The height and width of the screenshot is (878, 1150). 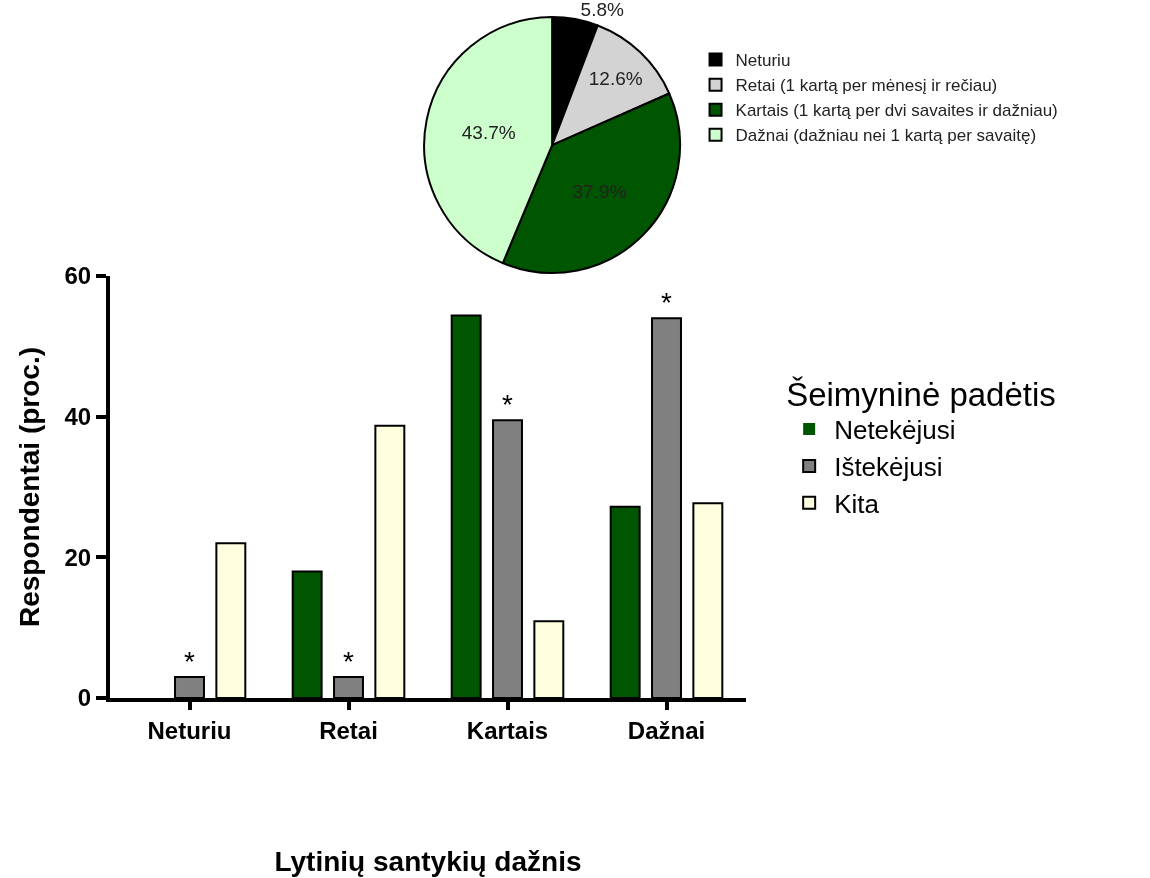 I want to click on x-tick-label: Kartais, so click(x=507, y=730).